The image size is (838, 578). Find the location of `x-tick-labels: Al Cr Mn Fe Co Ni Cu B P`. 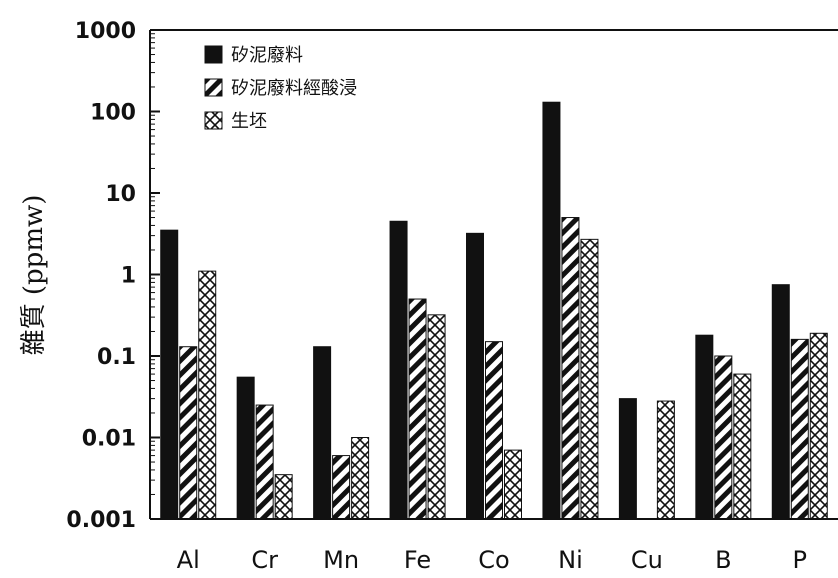

x-tick-labels: Al Cr Mn Fe Co Ni Cu B P is located at coordinates (492, 560).